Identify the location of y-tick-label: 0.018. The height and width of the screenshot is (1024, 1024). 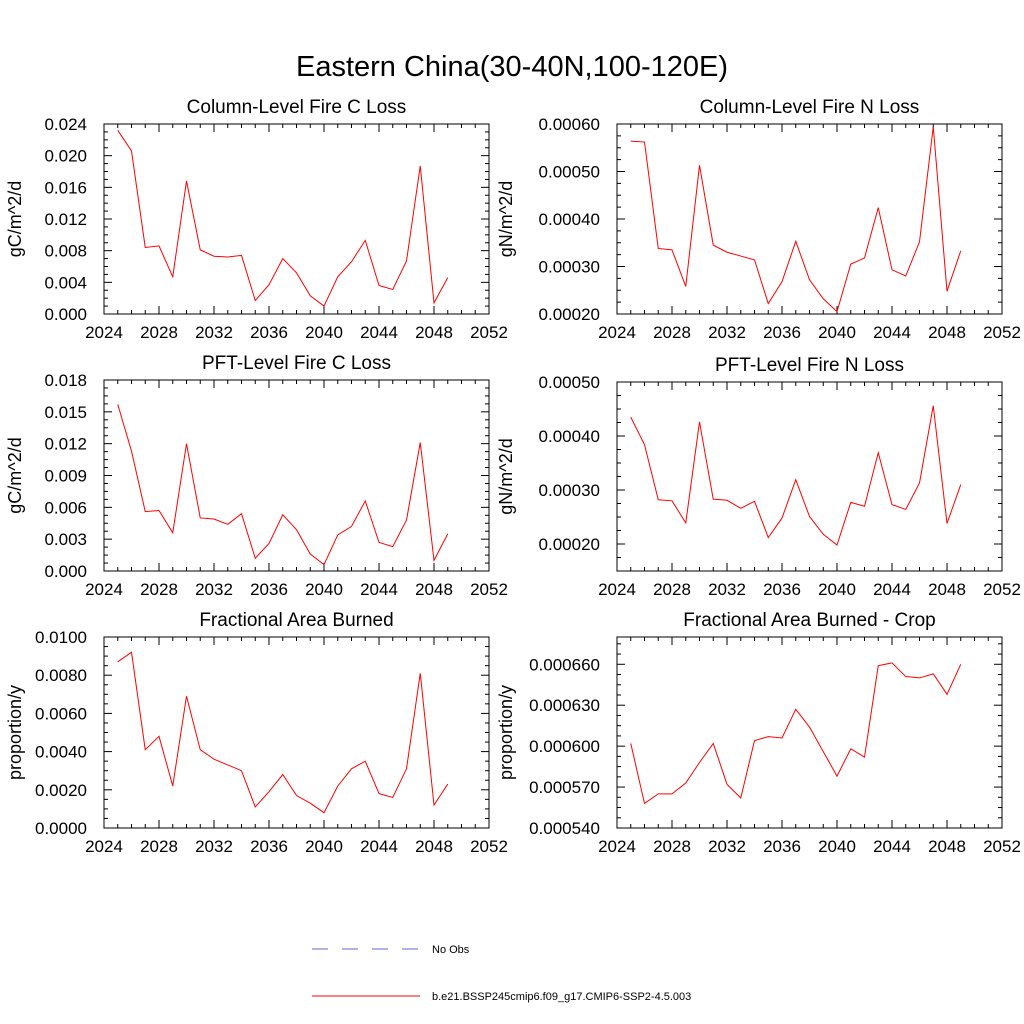
(65, 380).